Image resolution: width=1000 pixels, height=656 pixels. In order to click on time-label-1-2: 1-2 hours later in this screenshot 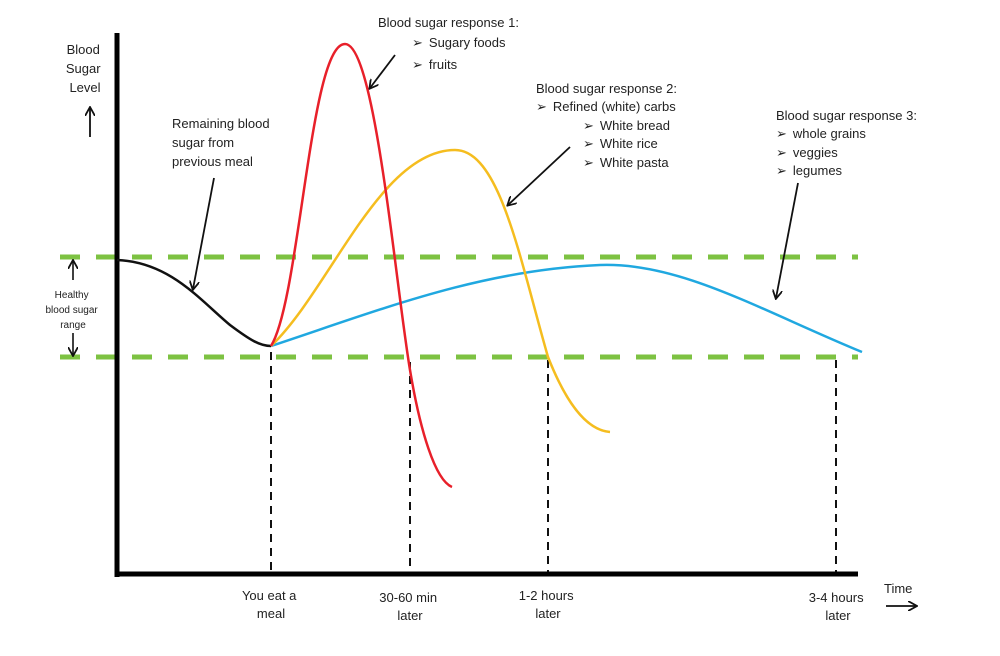, I will do `click(548, 604)`.